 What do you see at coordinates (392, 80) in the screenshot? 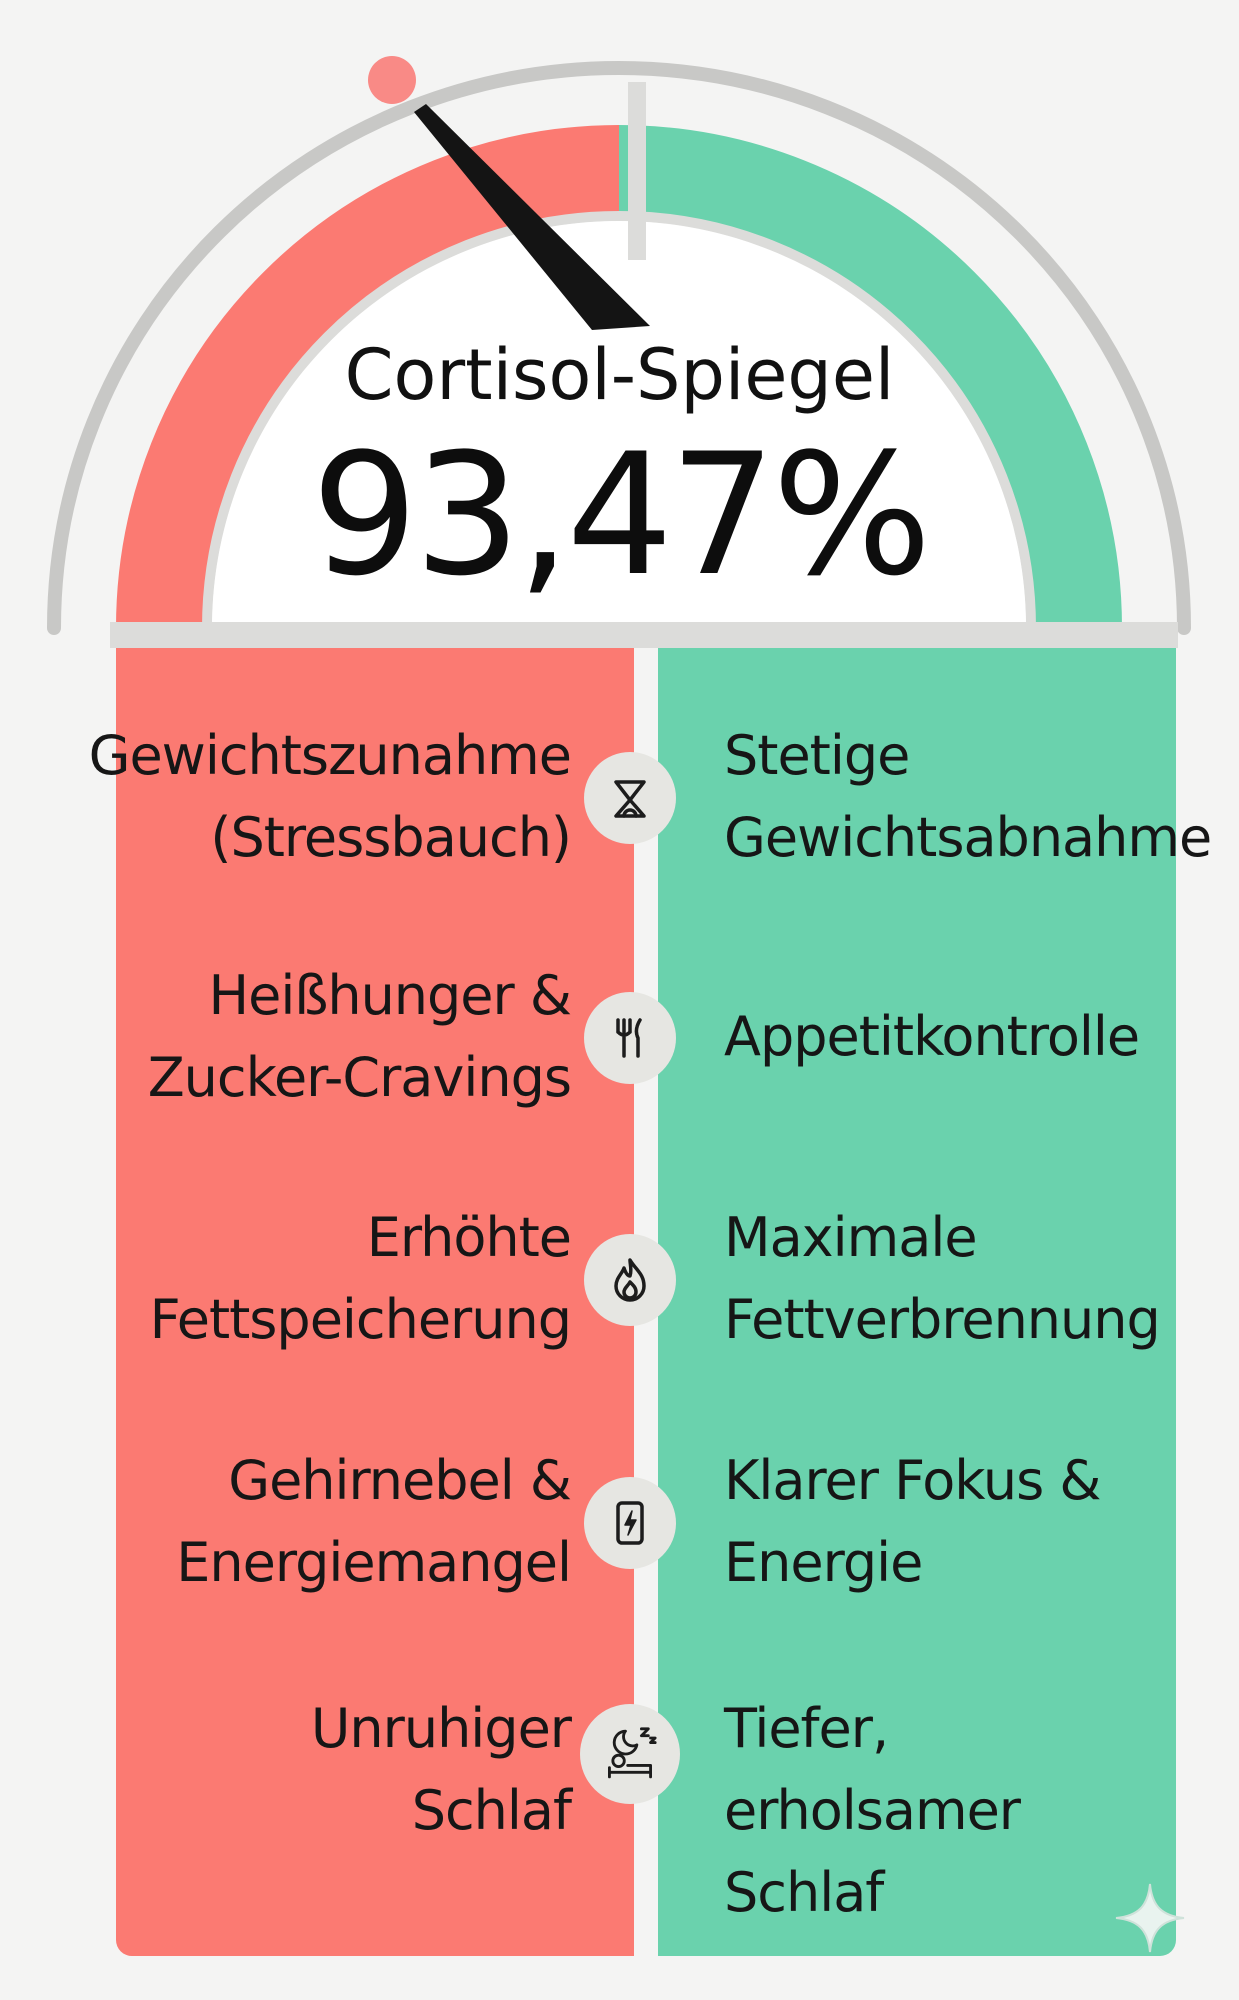
I see `gauge-indicator-dot` at bounding box center [392, 80].